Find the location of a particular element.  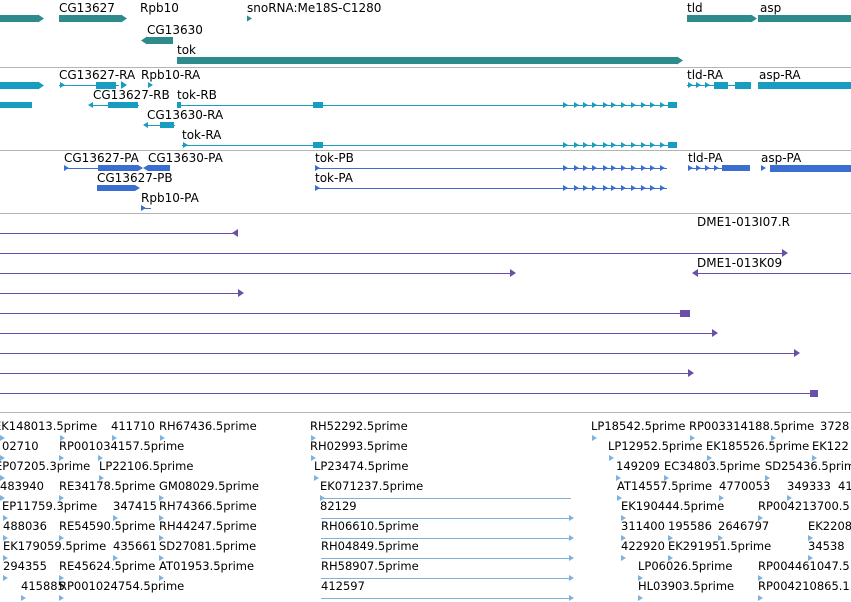

est-label: RH67436.5prime is located at coordinates (208, 426).